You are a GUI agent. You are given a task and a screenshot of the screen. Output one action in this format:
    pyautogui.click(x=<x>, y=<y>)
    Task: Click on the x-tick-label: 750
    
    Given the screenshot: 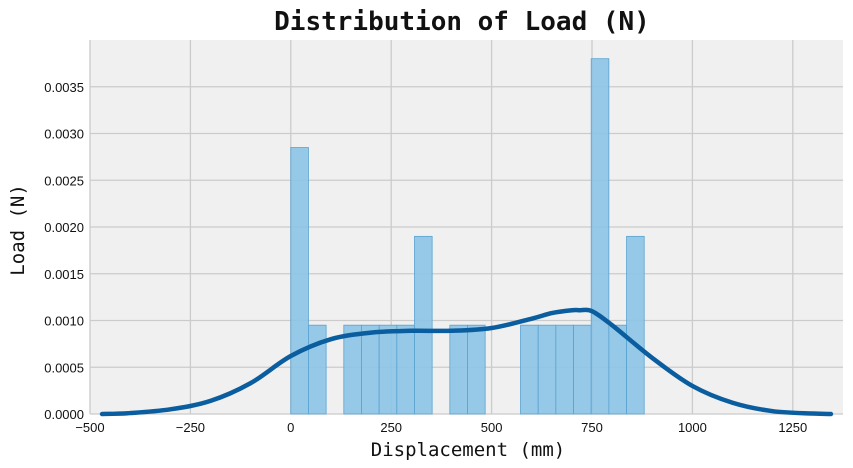 What is the action you would take?
    pyautogui.click(x=592, y=427)
    